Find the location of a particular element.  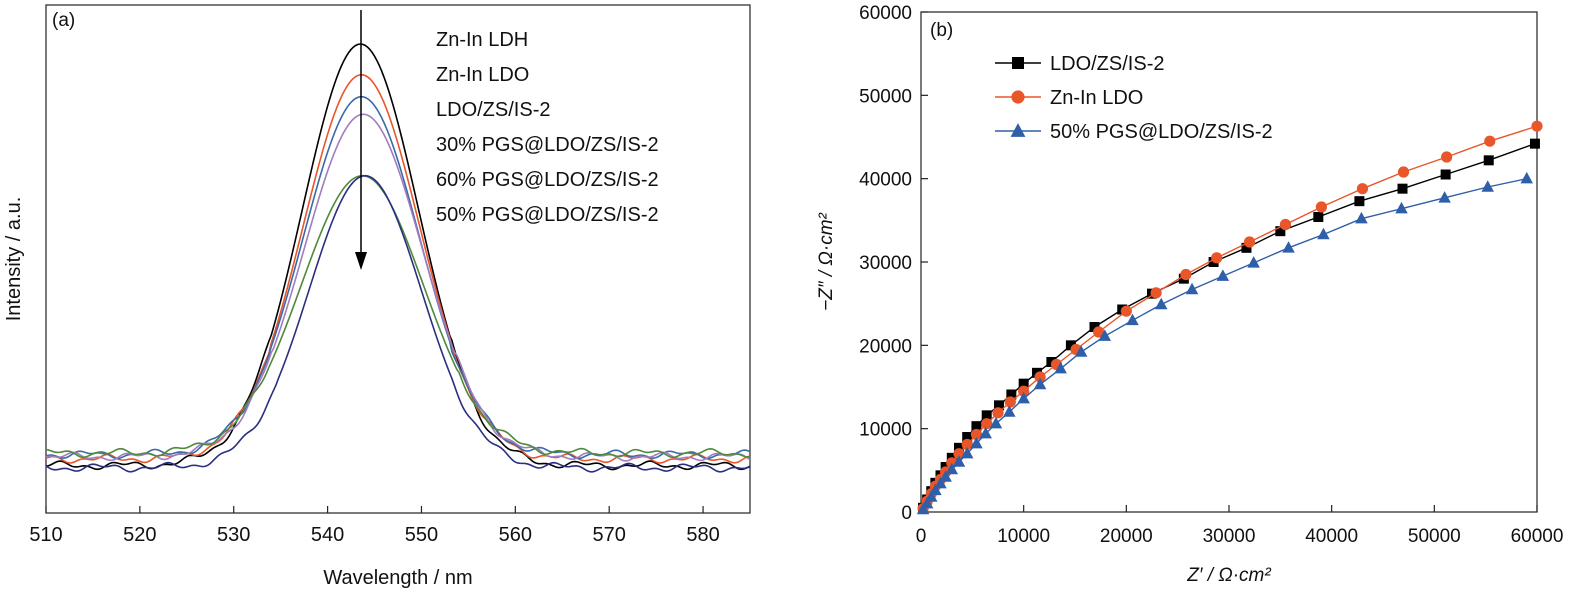

panel-b-y-tick-label-20000: 20000 is located at coordinates (885, 346).